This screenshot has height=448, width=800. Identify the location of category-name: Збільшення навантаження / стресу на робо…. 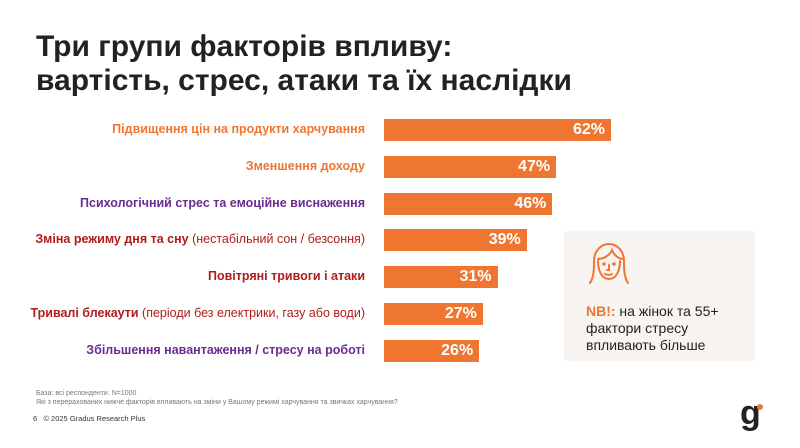
(225, 349).